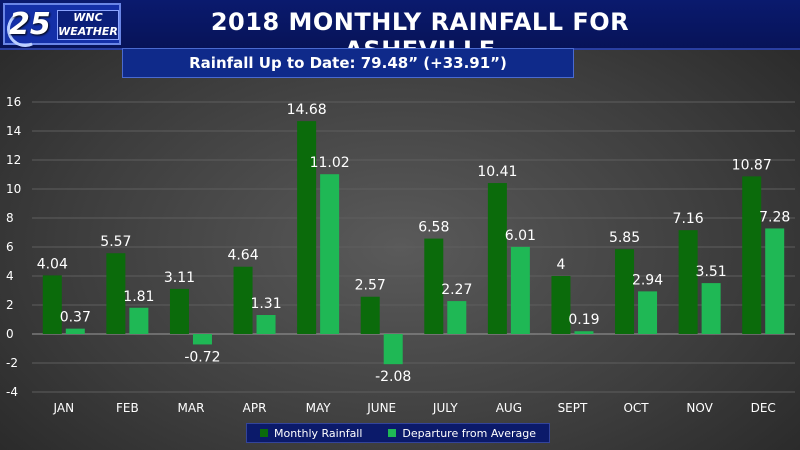 The width and height of the screenshot is (800, 450). What do you see at coordinates (381, 408) in the screenshot?
I see `x-tick-label: JUNE` at bounding box center [381, 408].